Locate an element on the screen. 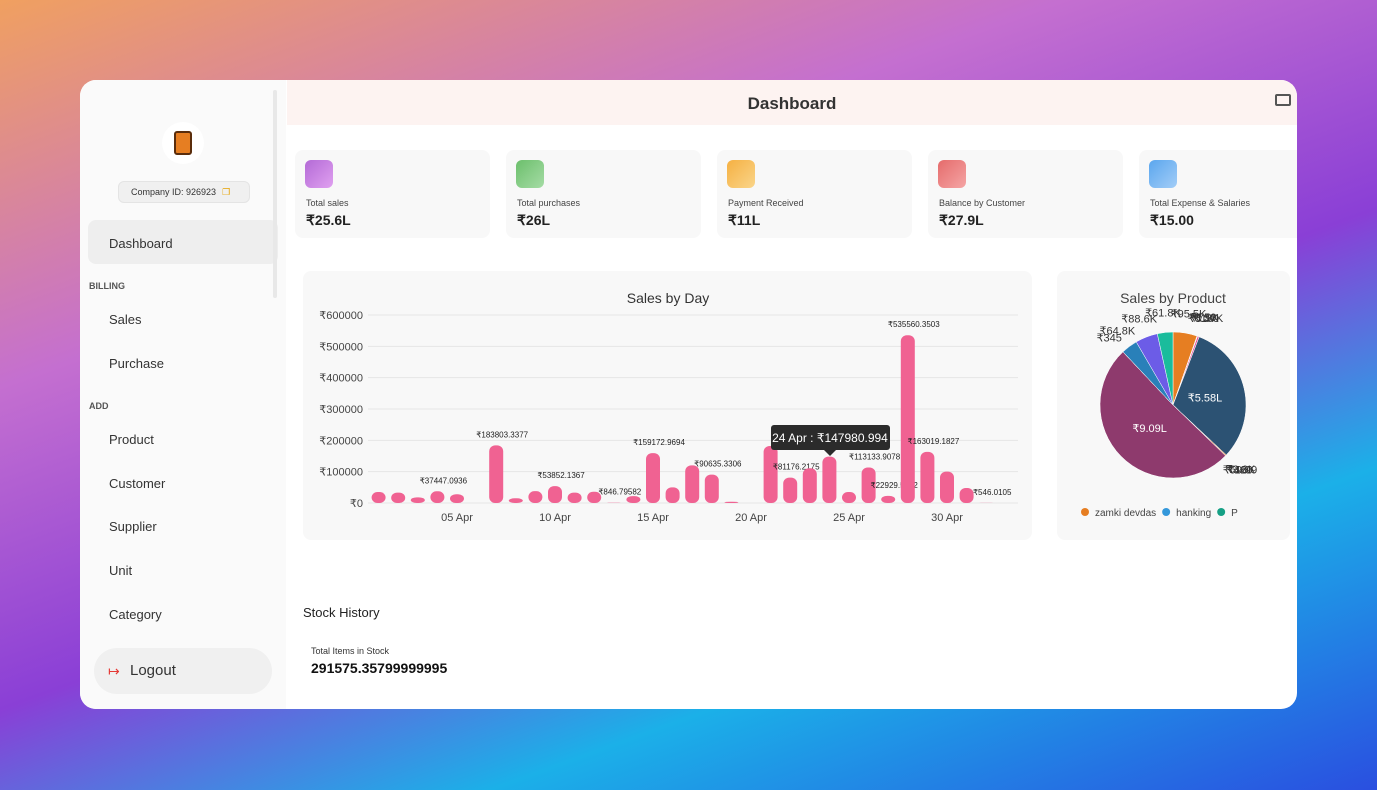 The width and height of the screenshot is (1377, 790). x-tick-label: 05 Apr is located at coordinates (457, 518).